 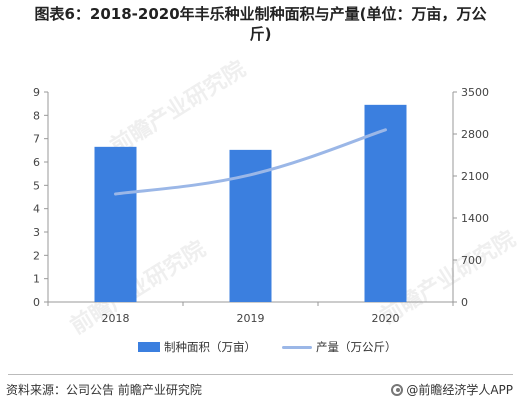 I want to click on y-left-tick-label: 8, so click(x=36, y=115).